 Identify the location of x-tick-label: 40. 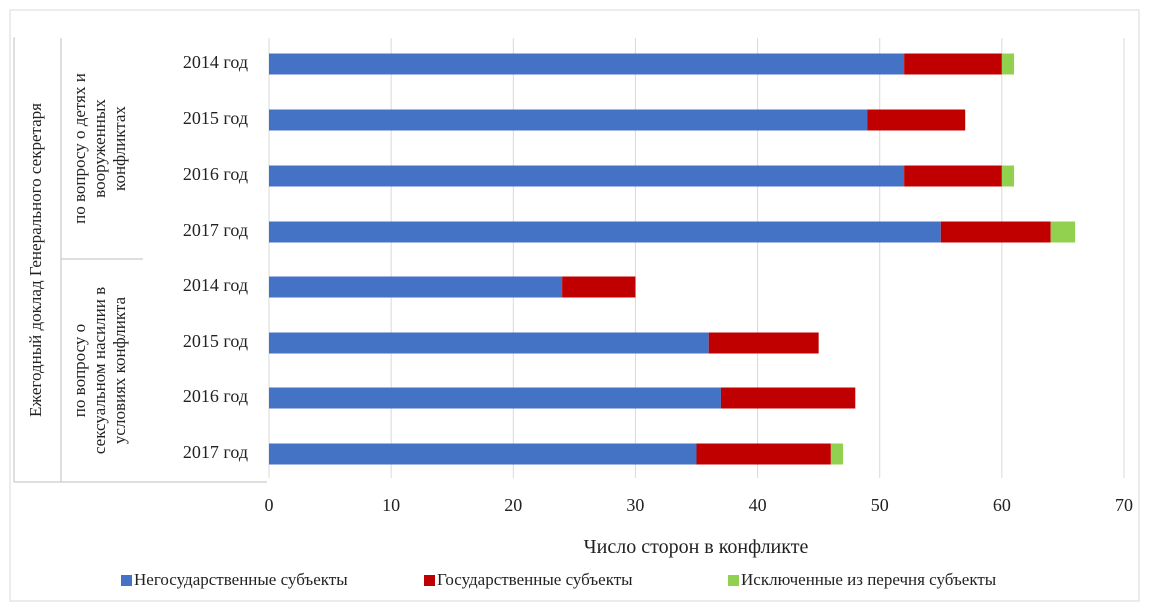
(758, 505).